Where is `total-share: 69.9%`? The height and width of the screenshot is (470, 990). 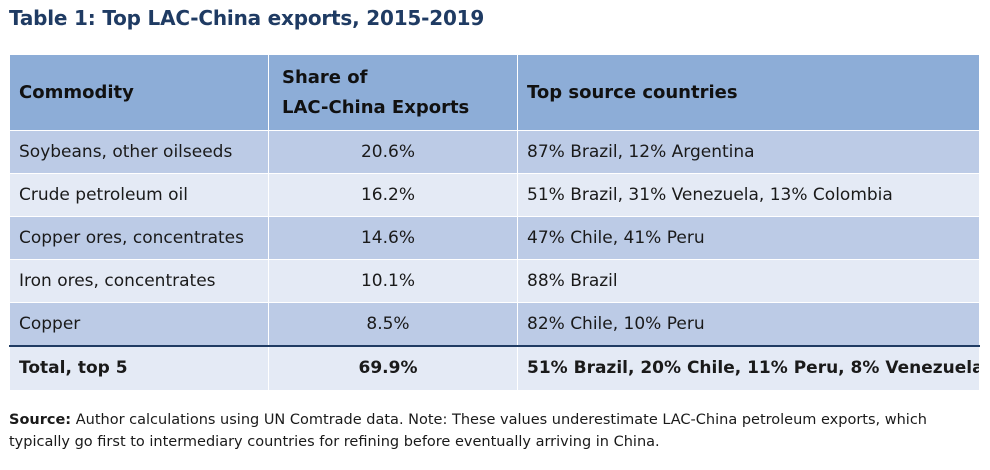
total-share: 69.9% is located at coordinates (393, 367).